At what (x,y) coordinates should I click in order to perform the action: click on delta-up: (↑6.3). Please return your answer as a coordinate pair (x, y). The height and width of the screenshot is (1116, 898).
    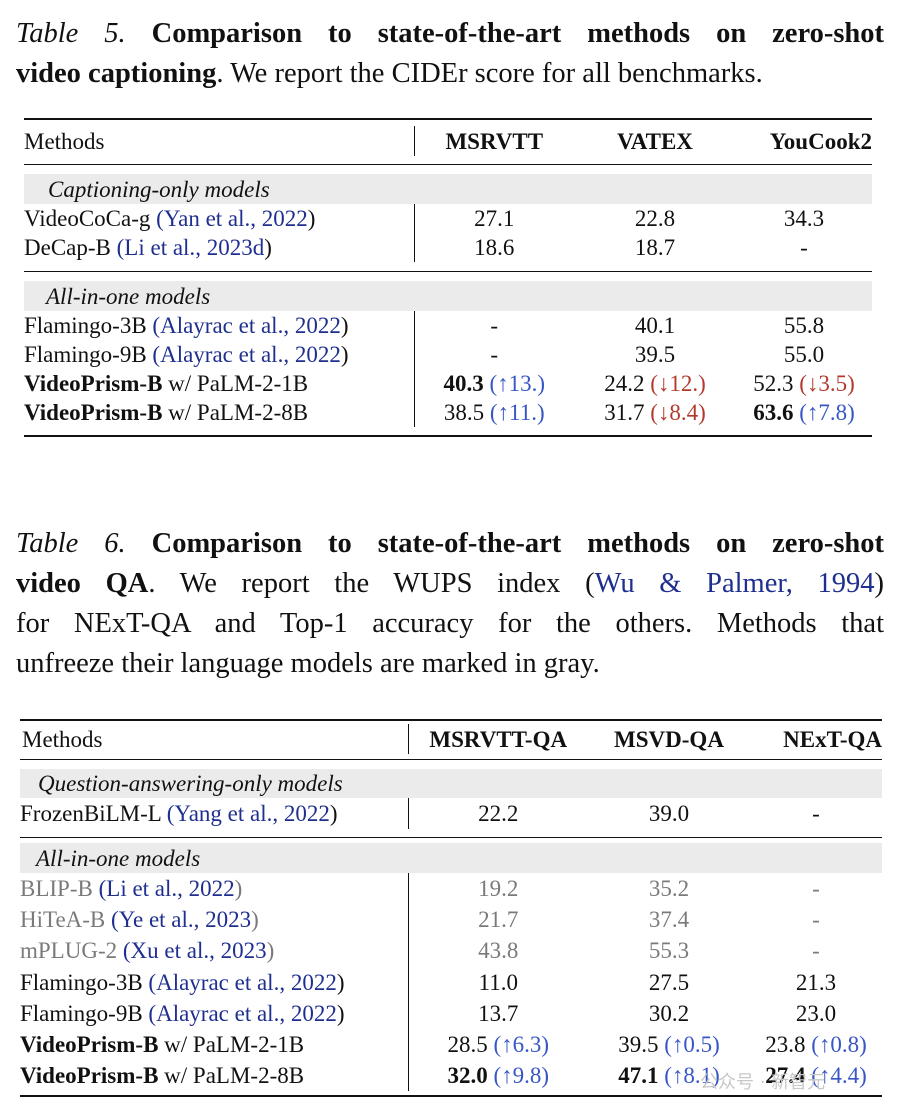
    Looking at the image, I should click on (521, 1044).